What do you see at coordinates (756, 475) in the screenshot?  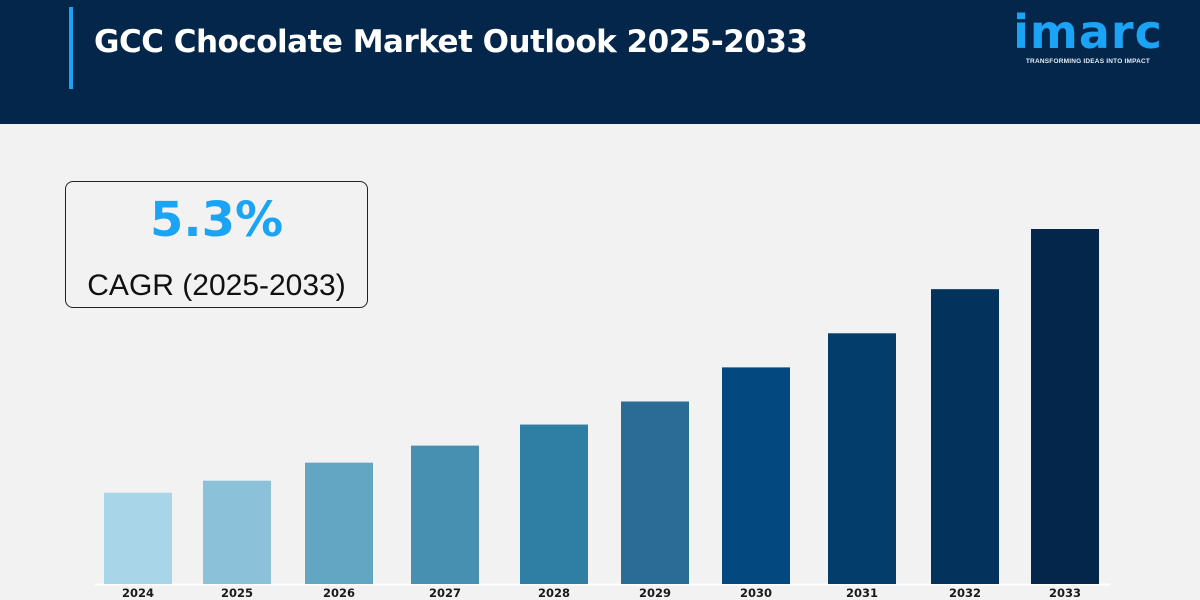 I see `bar-2030` at bounding box center [756, 475].